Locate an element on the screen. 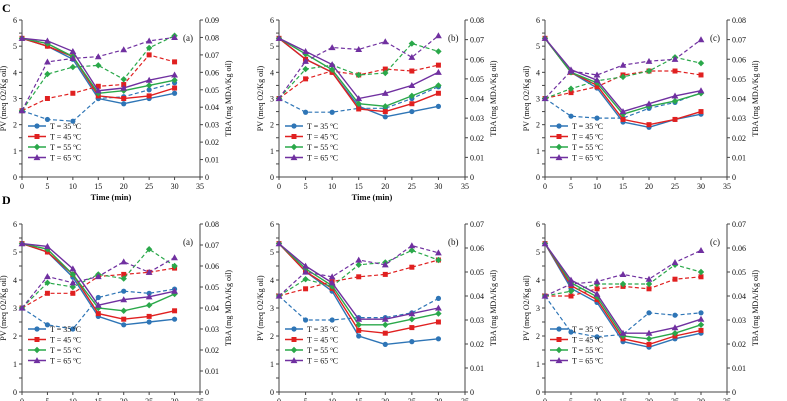 This screenshot has width=787, height=401. x-axis-label: Time (min) is located at coordinates (111, 197).